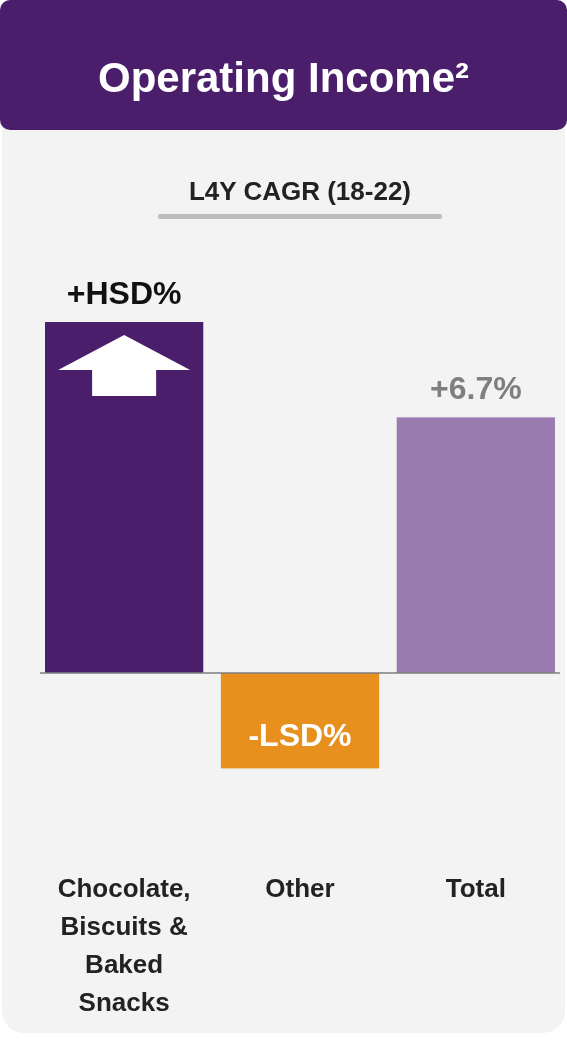 This screenshot has height=1043, width=567. Describe the element at coordinates (476, 388) in the screenshot. I see `data-label: +6.7%` at that location.